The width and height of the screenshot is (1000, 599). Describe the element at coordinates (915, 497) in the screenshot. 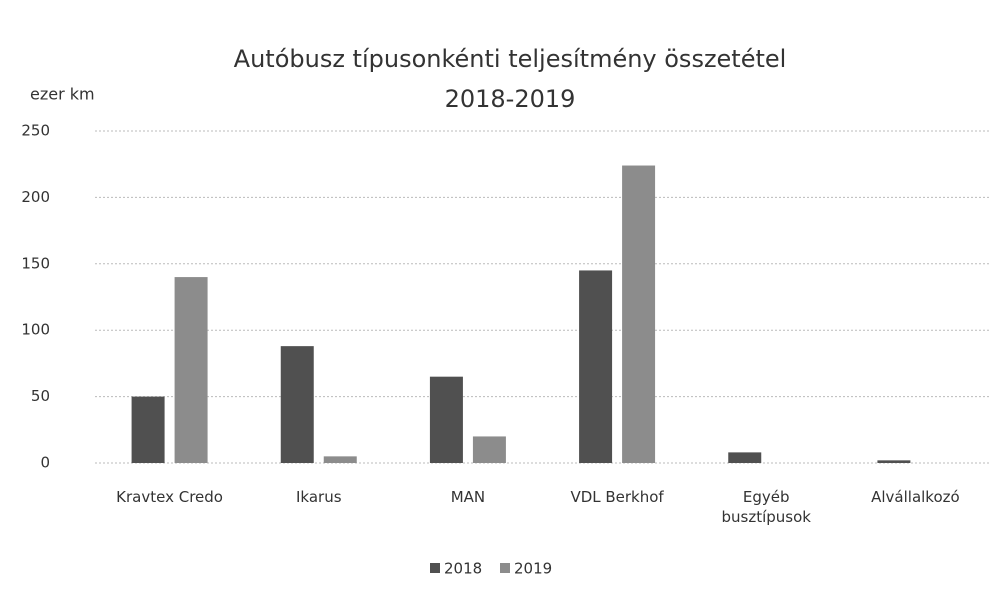

I see `x-tick-label: Alvállalkozó` at that location.